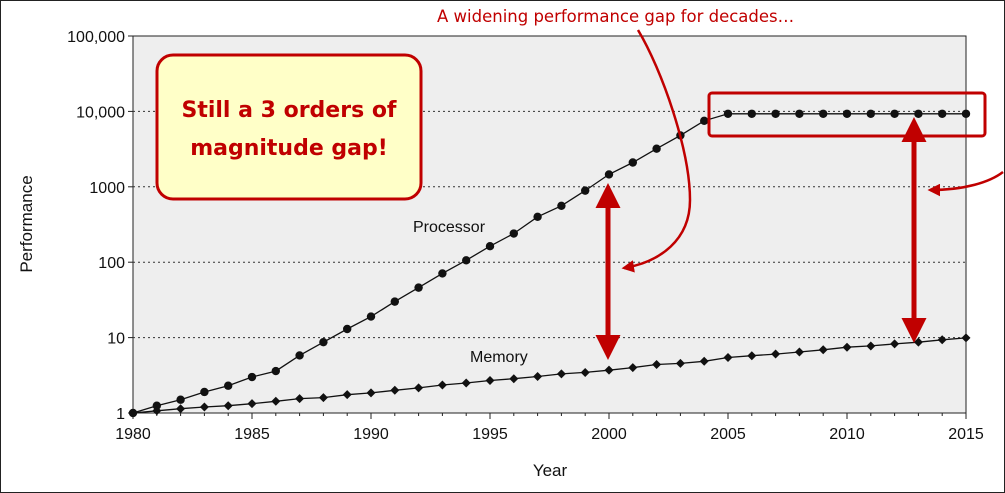 Image resolution: width=1005 pixels, height=493 pixels. I want to click on magnitude-gap-line-2: magnitude gap!, so click(289, 148).